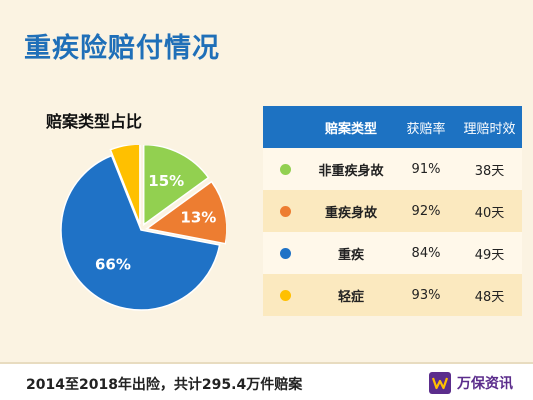 This screenshot has height=400, width=533. I want to click on table-header: 赔案类型 获赔率 理赔时效, so click(392, 127).